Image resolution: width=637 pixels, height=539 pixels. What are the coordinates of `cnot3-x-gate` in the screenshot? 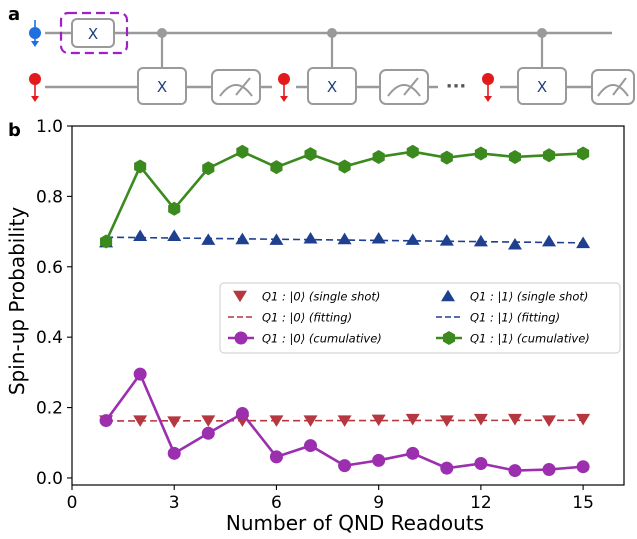 It's located at (542, 86).